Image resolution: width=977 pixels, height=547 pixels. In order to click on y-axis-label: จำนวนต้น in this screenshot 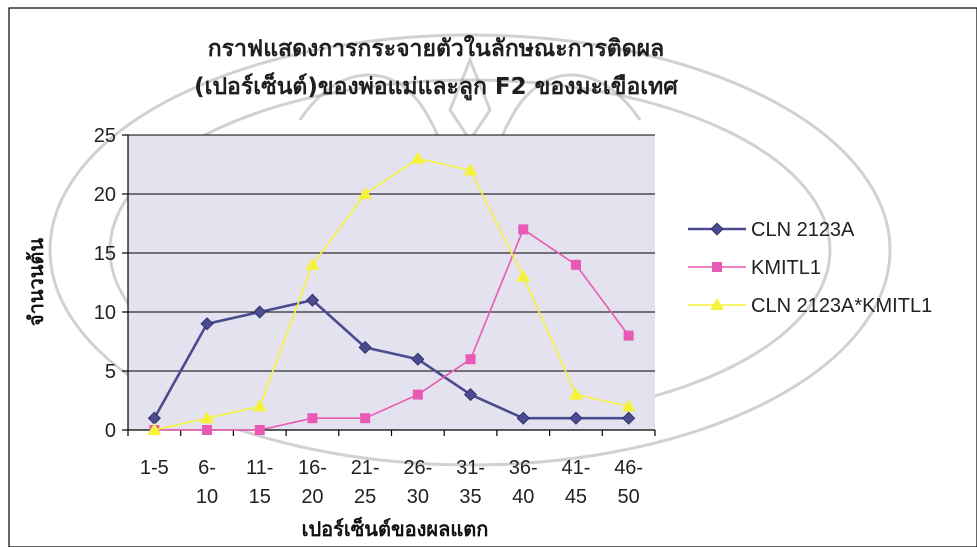, I will do `click(36, 282)`.